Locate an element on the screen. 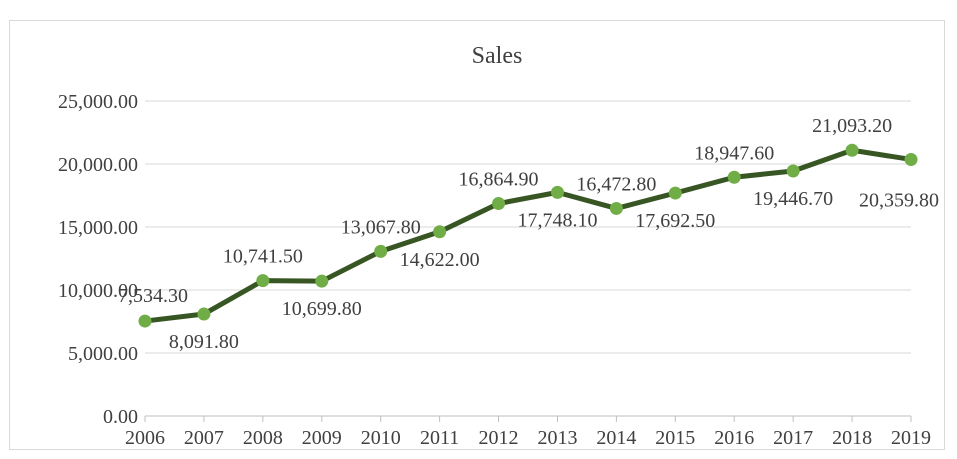  data-label: 21,093.20 is located at coordinates (852, 126).